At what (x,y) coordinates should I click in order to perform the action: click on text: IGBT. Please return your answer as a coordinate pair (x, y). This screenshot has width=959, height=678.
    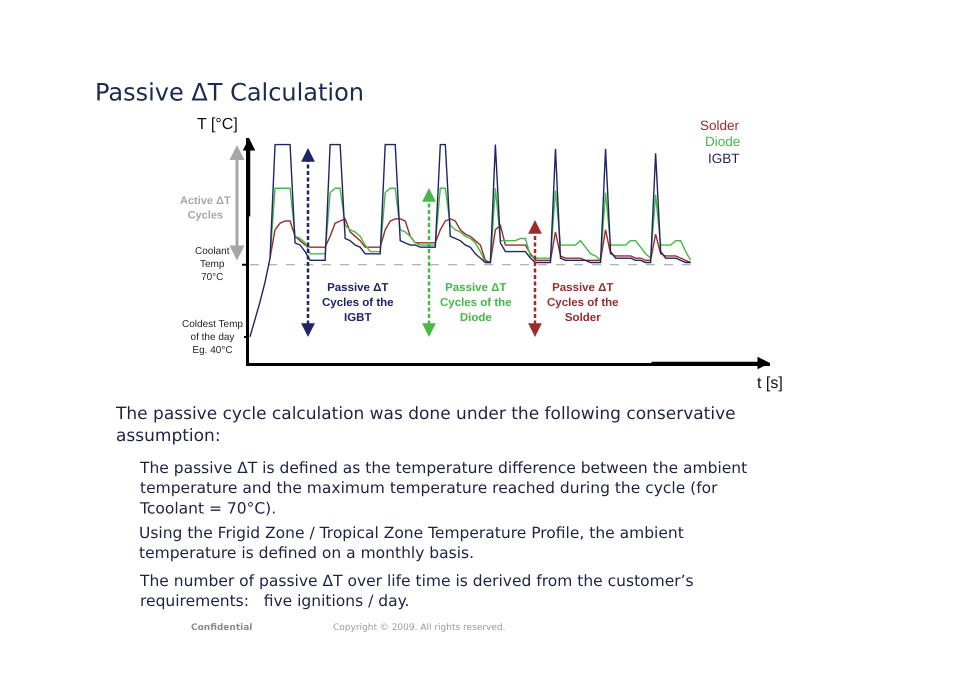
    Looking at the image, I should click on (724, 158).